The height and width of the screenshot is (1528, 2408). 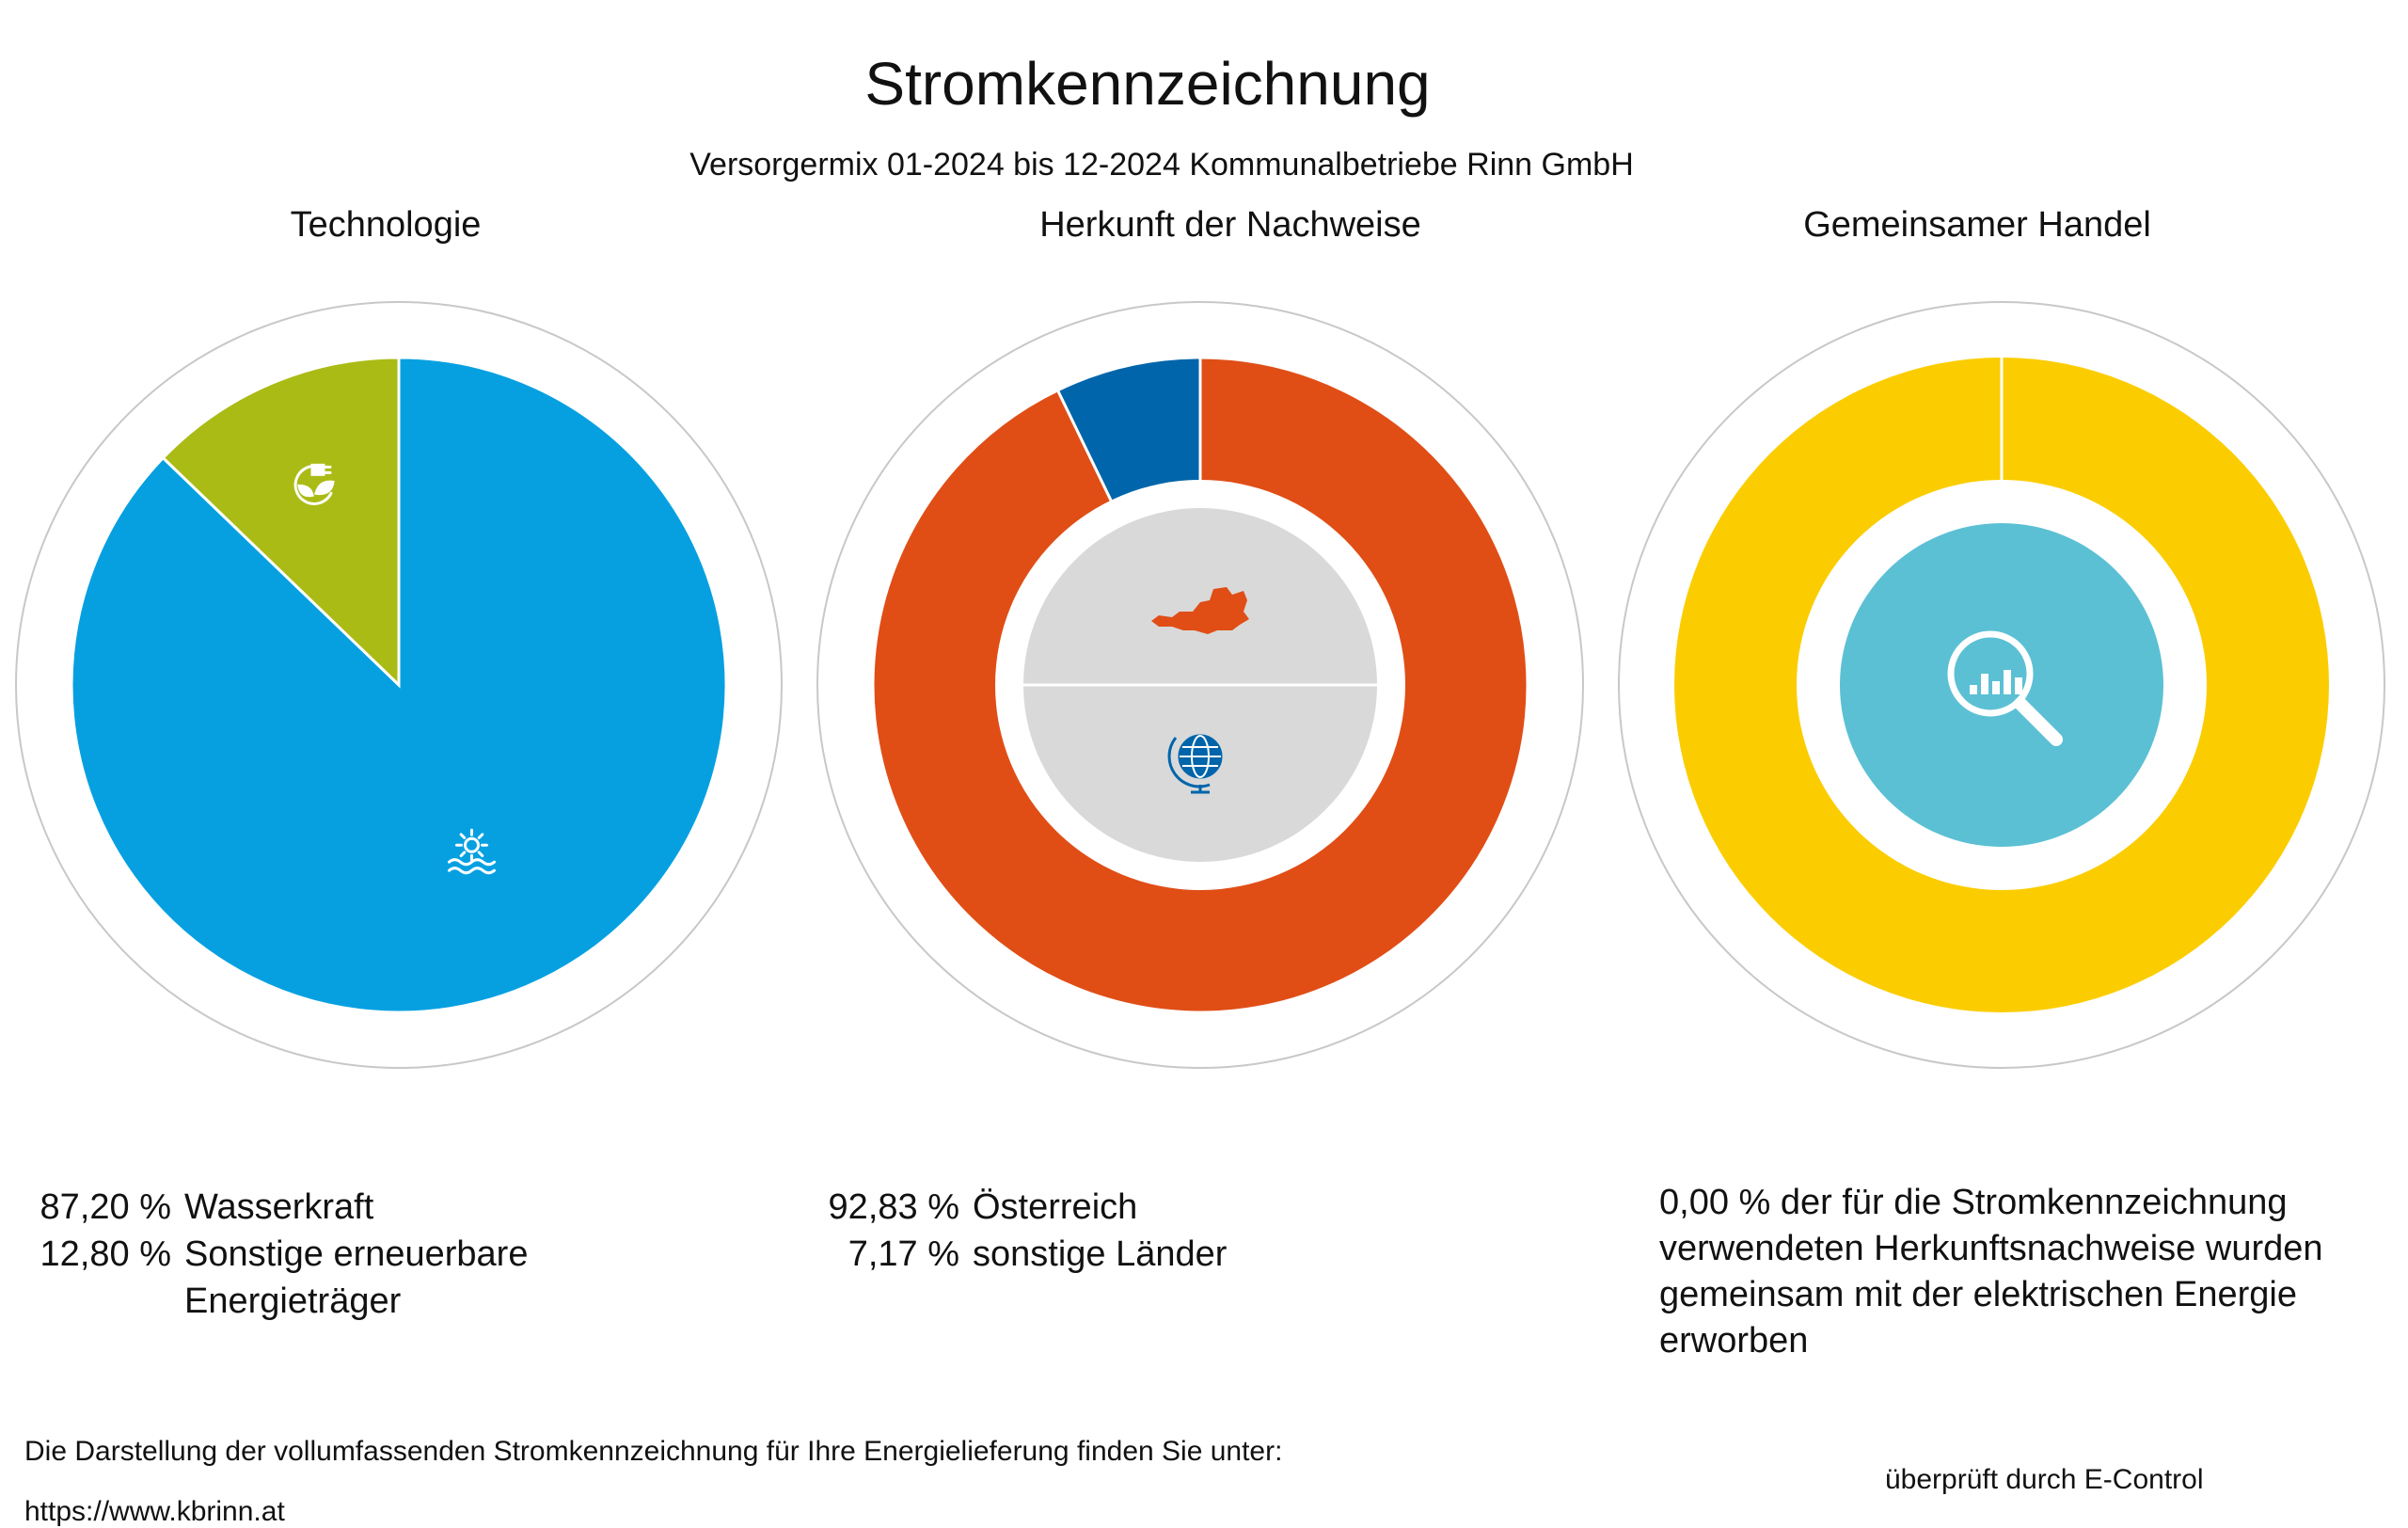 What do you see at coordinates (1055, 1207) in the screenshot?
I see `legend-label: Österreich` at bounding box center [1055, 1207].